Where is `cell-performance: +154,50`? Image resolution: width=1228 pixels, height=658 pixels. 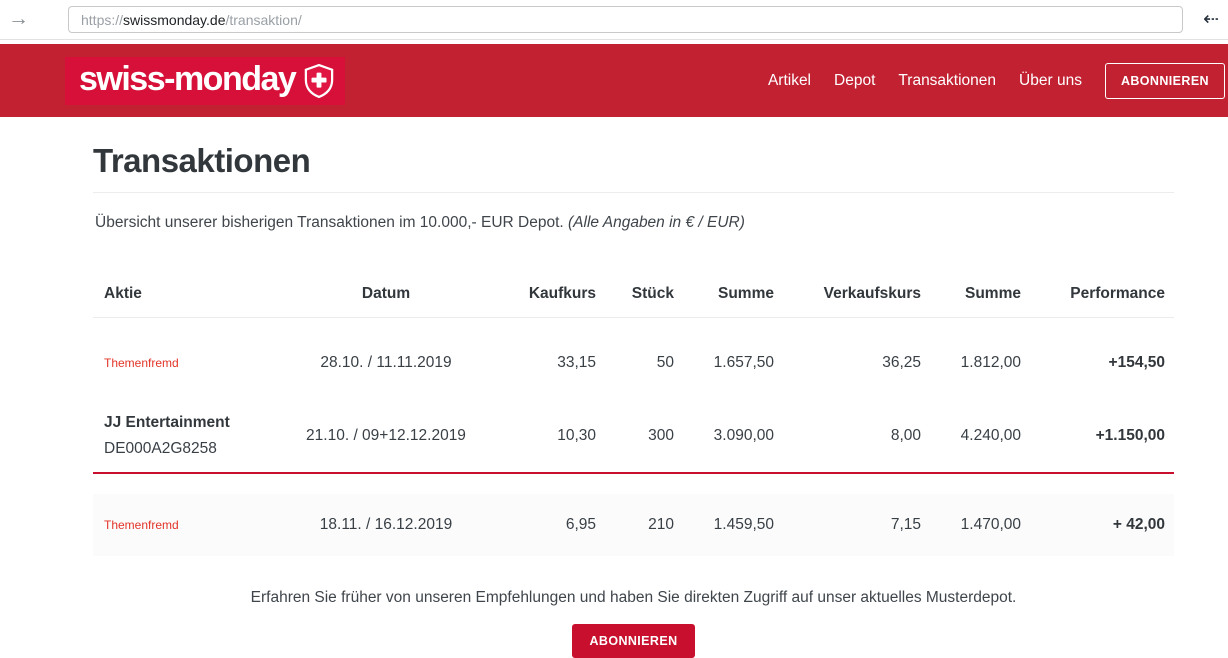
cell-performance: +154,50 is located at coordinates (1136, 362).